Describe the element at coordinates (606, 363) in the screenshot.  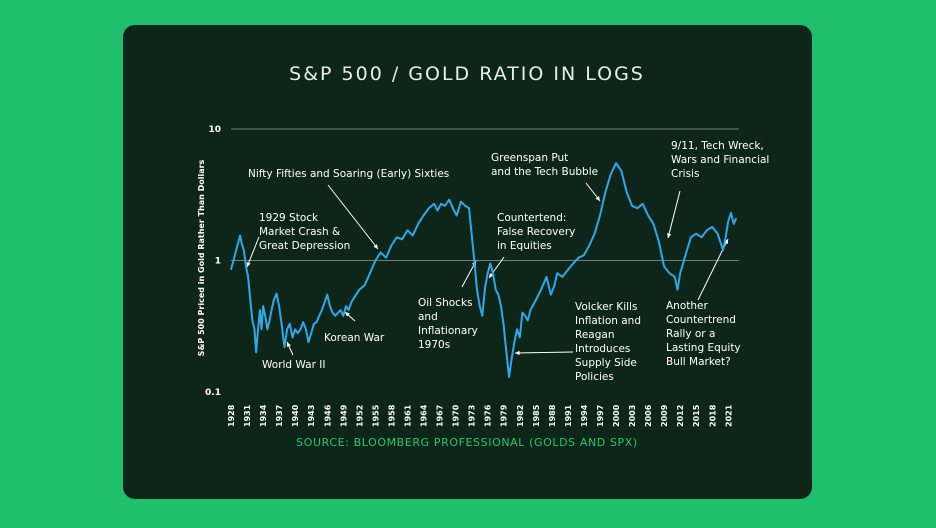
I see `annotation-line: Supply Side` at that location.